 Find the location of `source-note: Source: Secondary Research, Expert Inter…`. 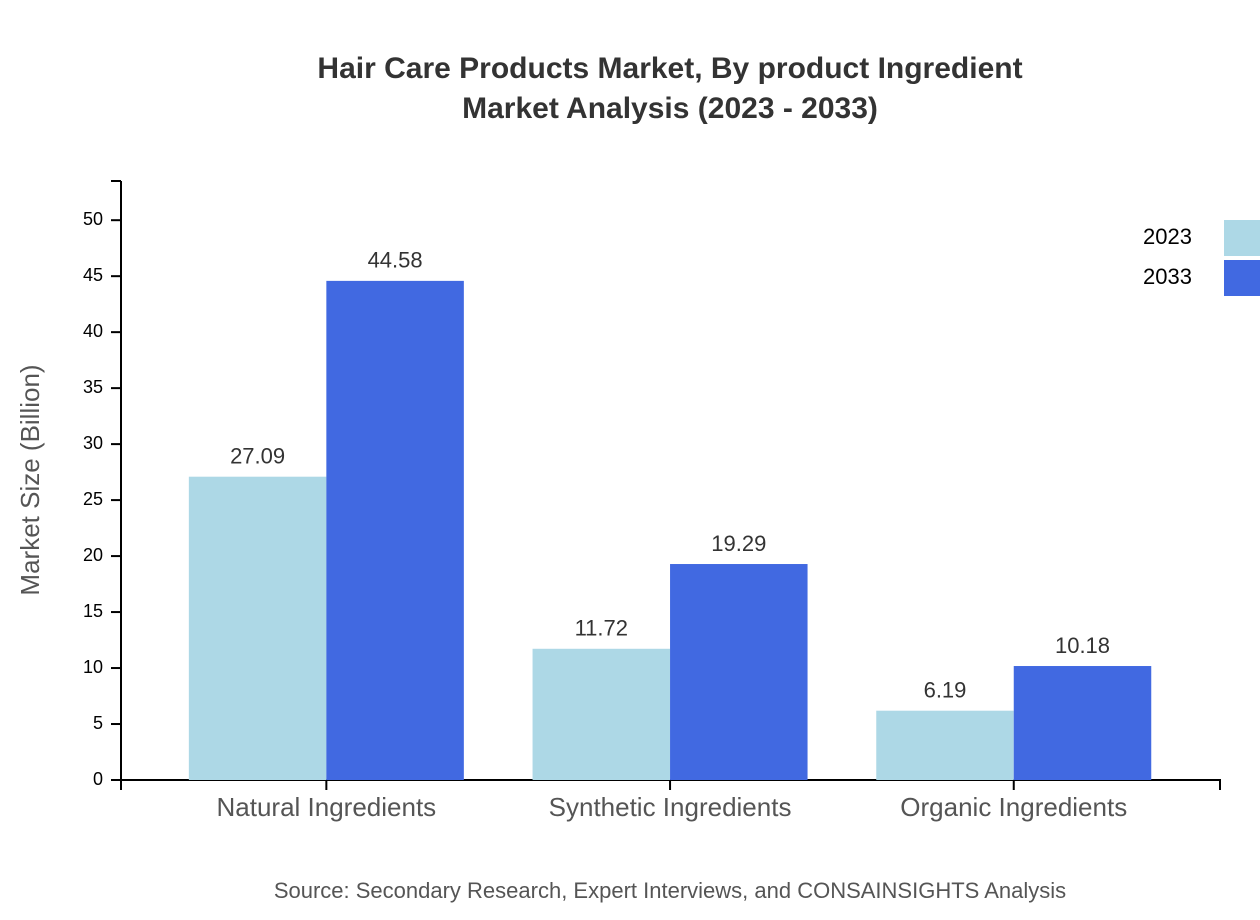

source-note: Source: Secondary Research, Expert Inter… is located at coordinates (670, 890).